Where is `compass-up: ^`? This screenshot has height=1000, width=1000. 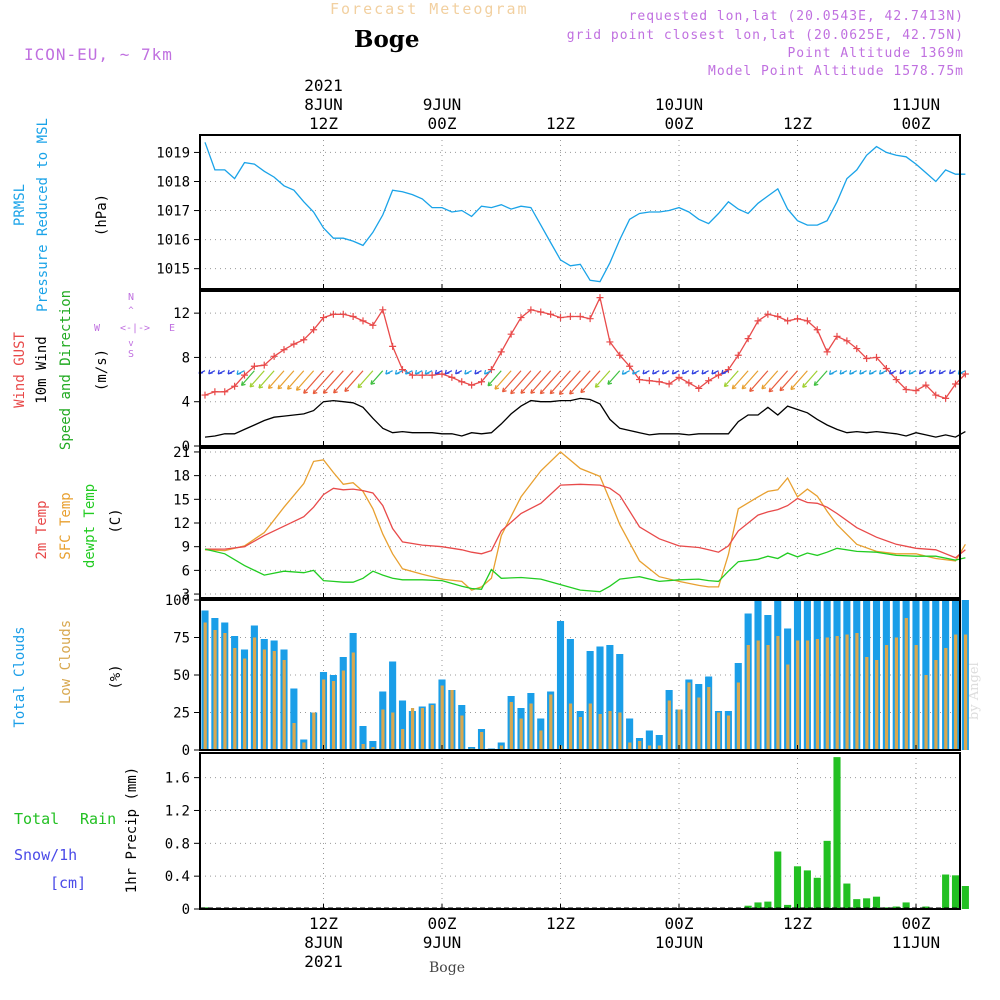
compass-up: ^ is located at coordinates (131, 311).